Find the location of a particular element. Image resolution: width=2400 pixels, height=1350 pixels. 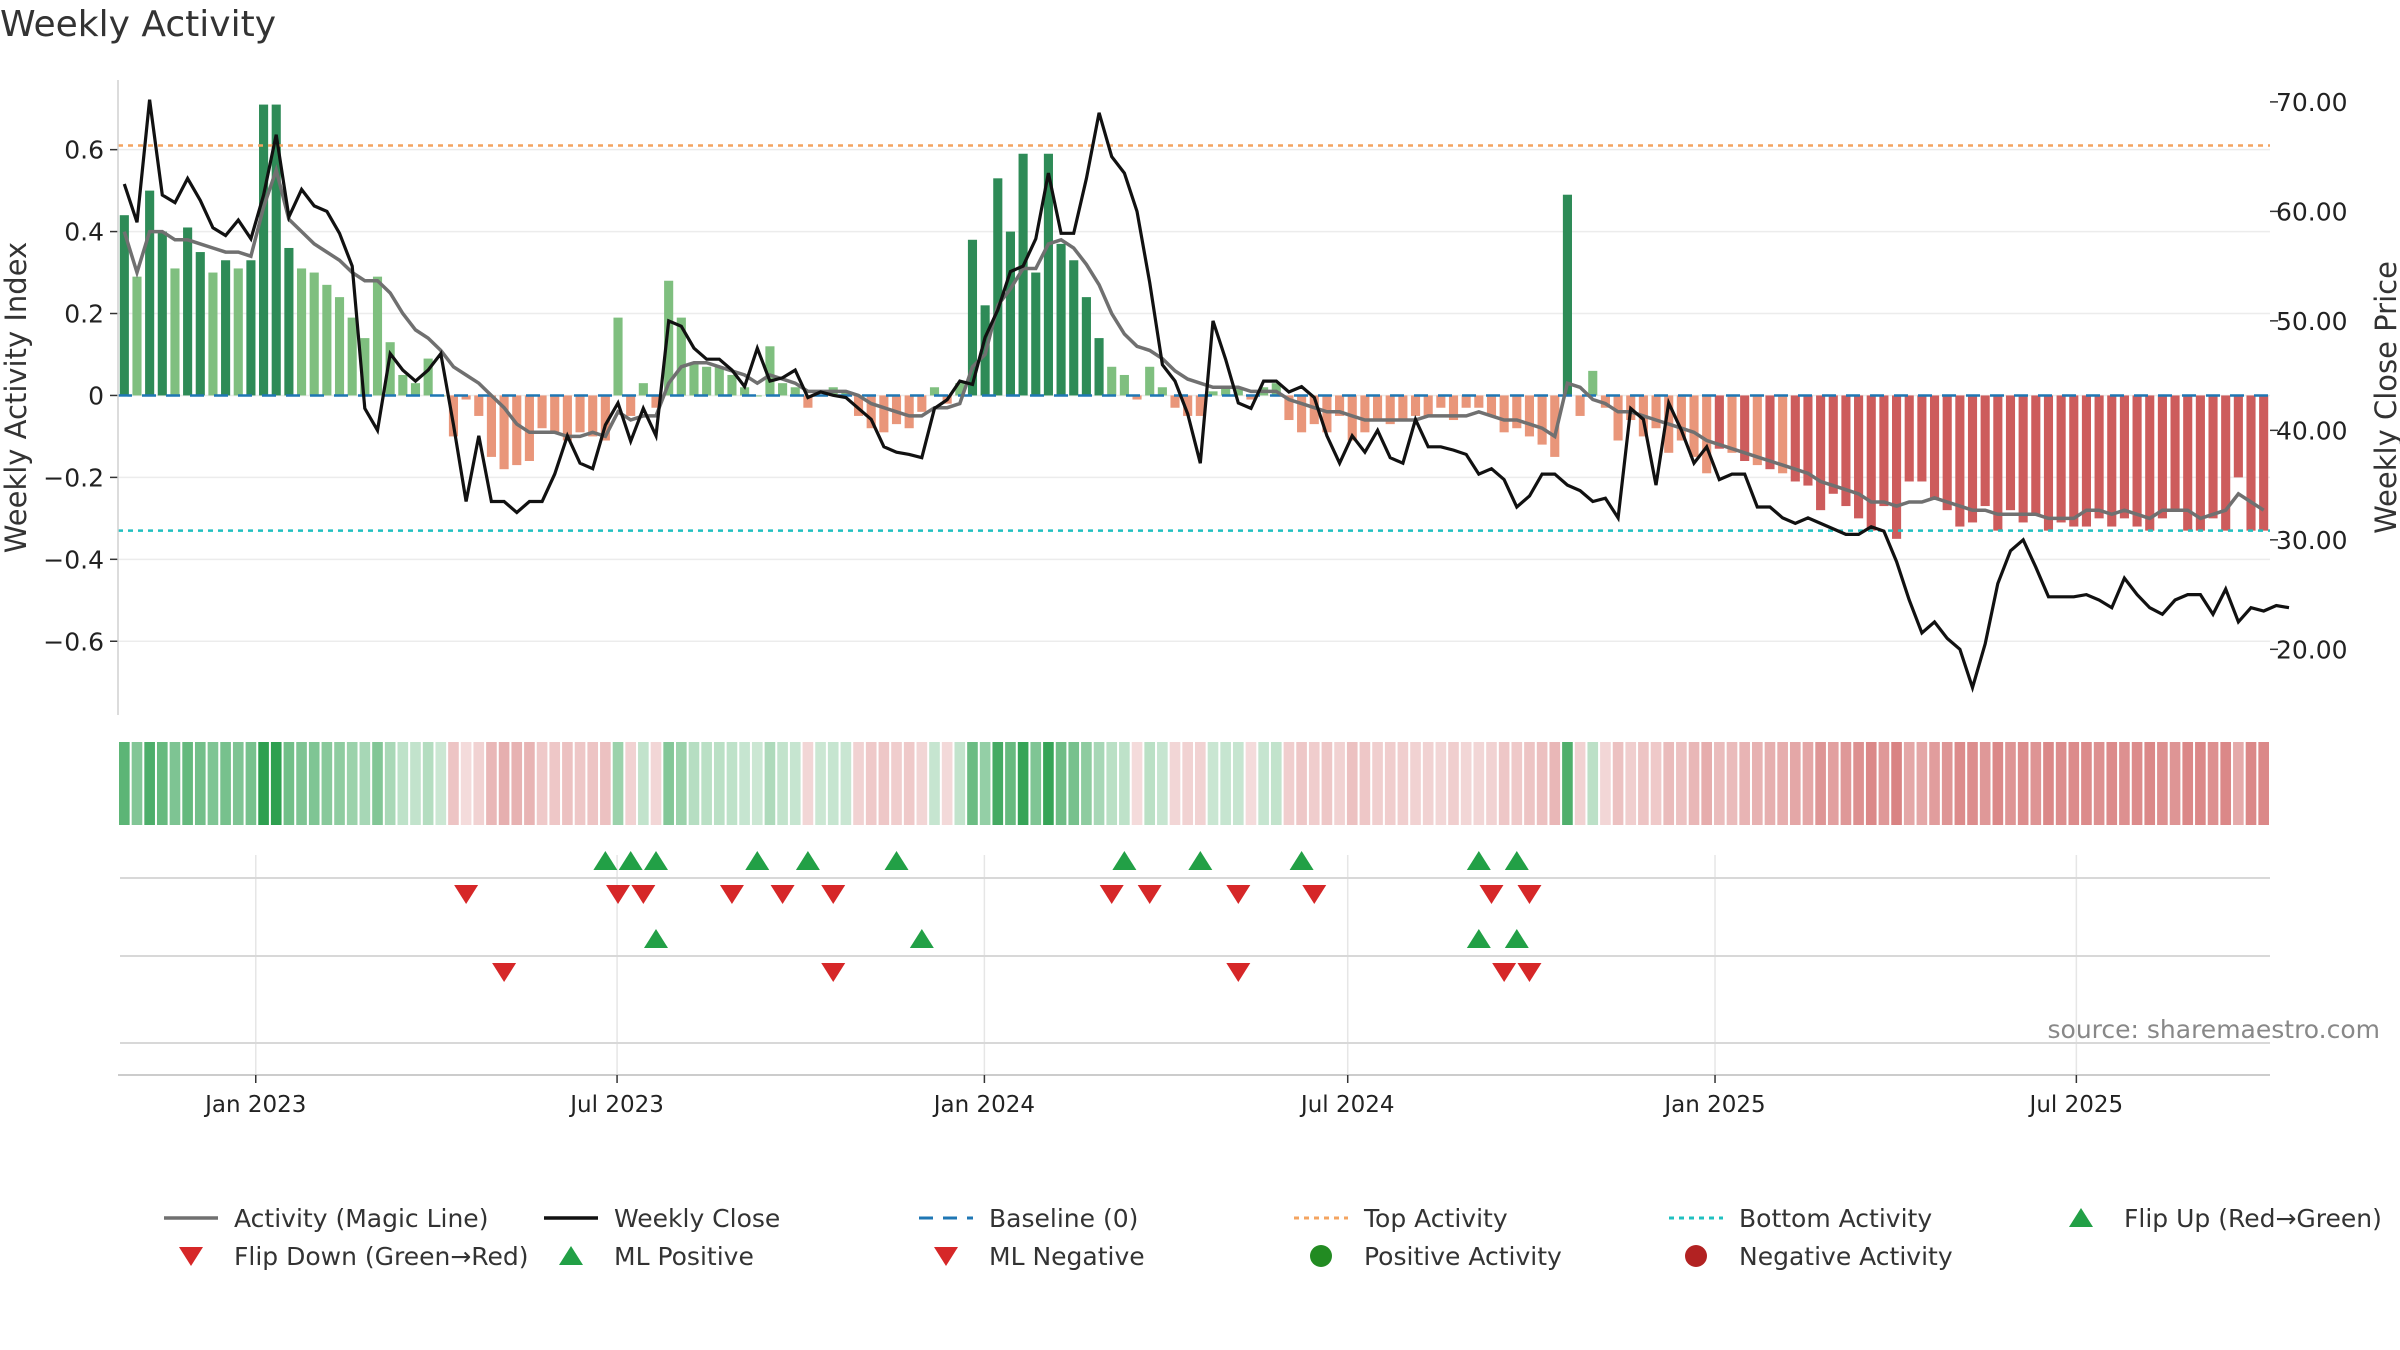

legend-item: ML Negative is located at coordinates (1030, 1256).